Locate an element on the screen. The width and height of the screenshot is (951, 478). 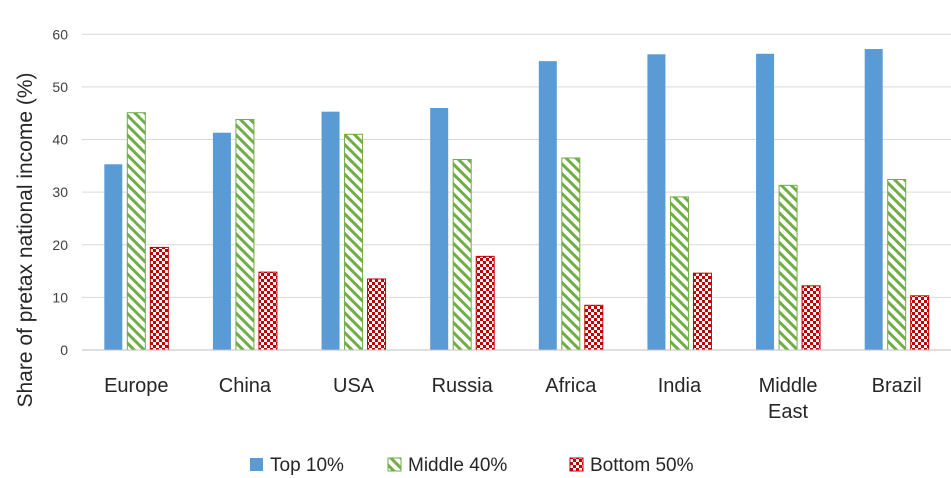
x-tick-label: Europe is located at coordinates (136, 386).